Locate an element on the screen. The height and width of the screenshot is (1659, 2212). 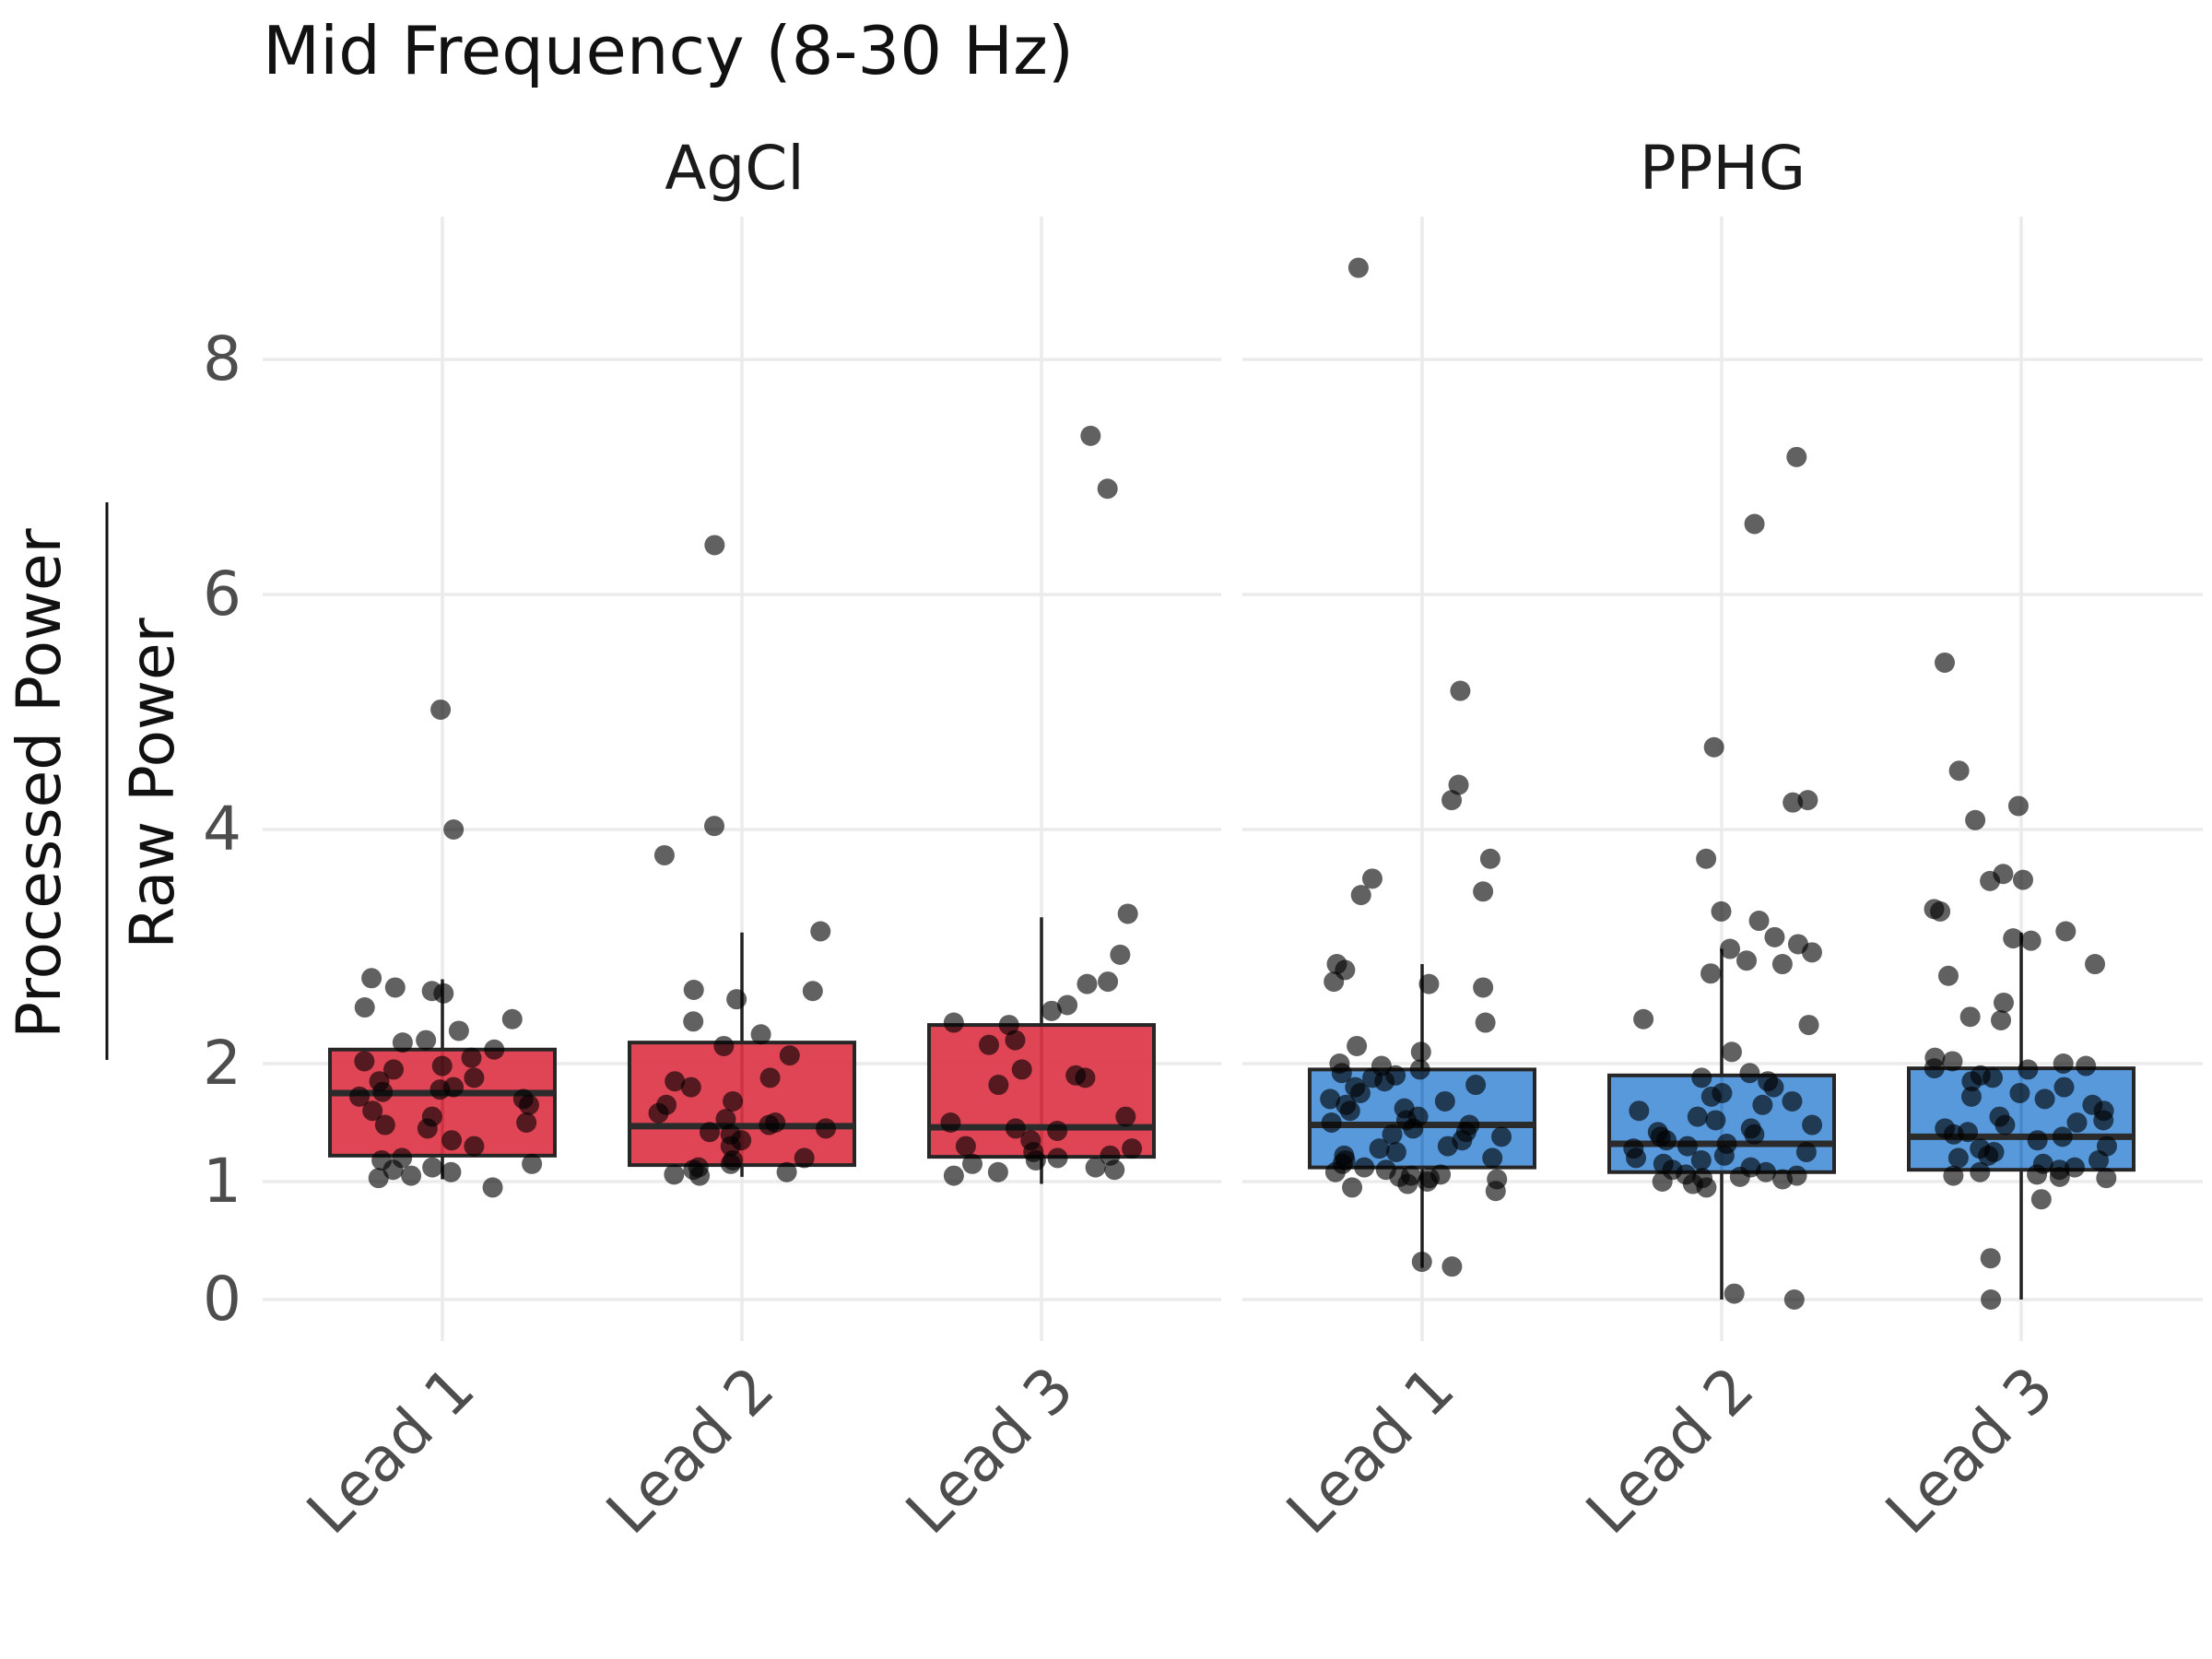
box-lead-2: Lead 2 is located at coordinates (724, 1041).